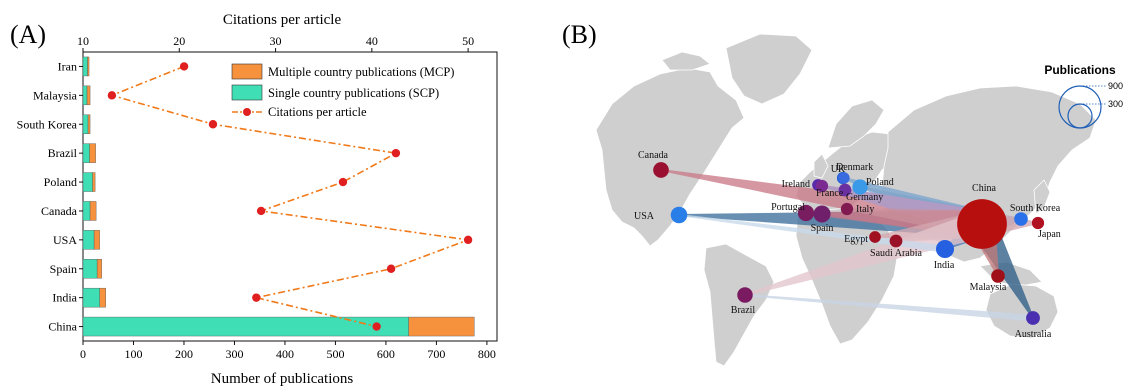 The width and height of the screenshot is (1137, 386). What do you see at coordinates (386, 354) in the screenshot?
I see `x-tick-label-600: 600` at bounding box center [386, 354].